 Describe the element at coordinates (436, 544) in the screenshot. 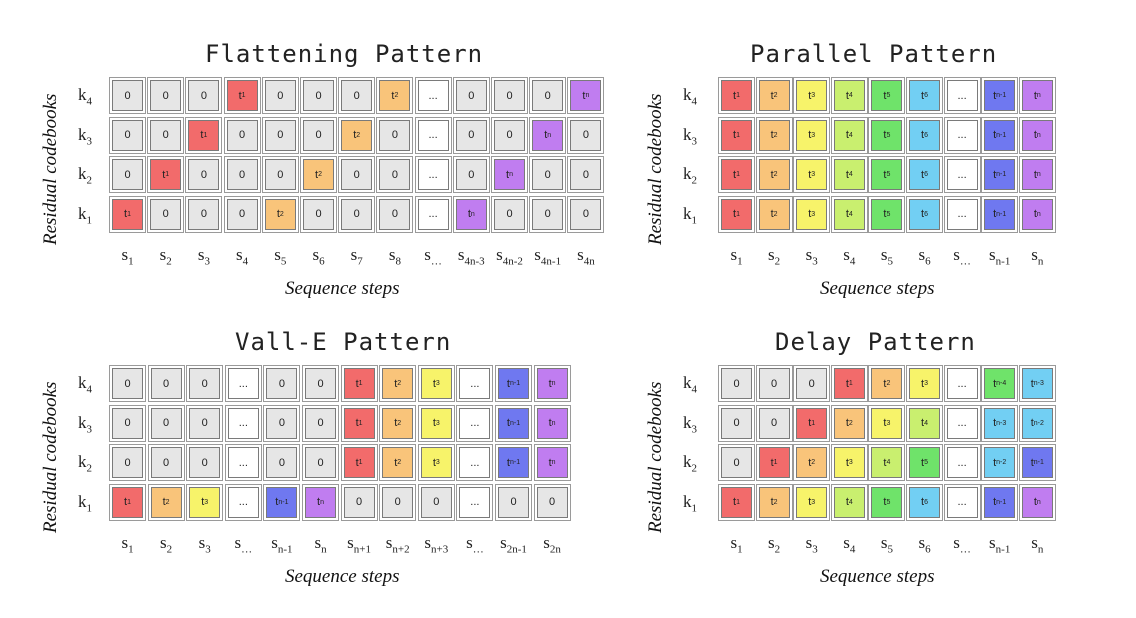

I see `step-label: sn+3` at that location.